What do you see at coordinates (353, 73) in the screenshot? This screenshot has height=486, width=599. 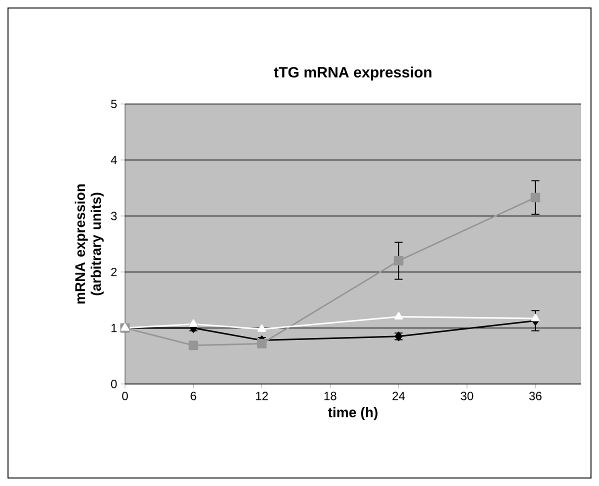 I see `chart-title: tTG mRNA expression` at bounding box center [353, 73].